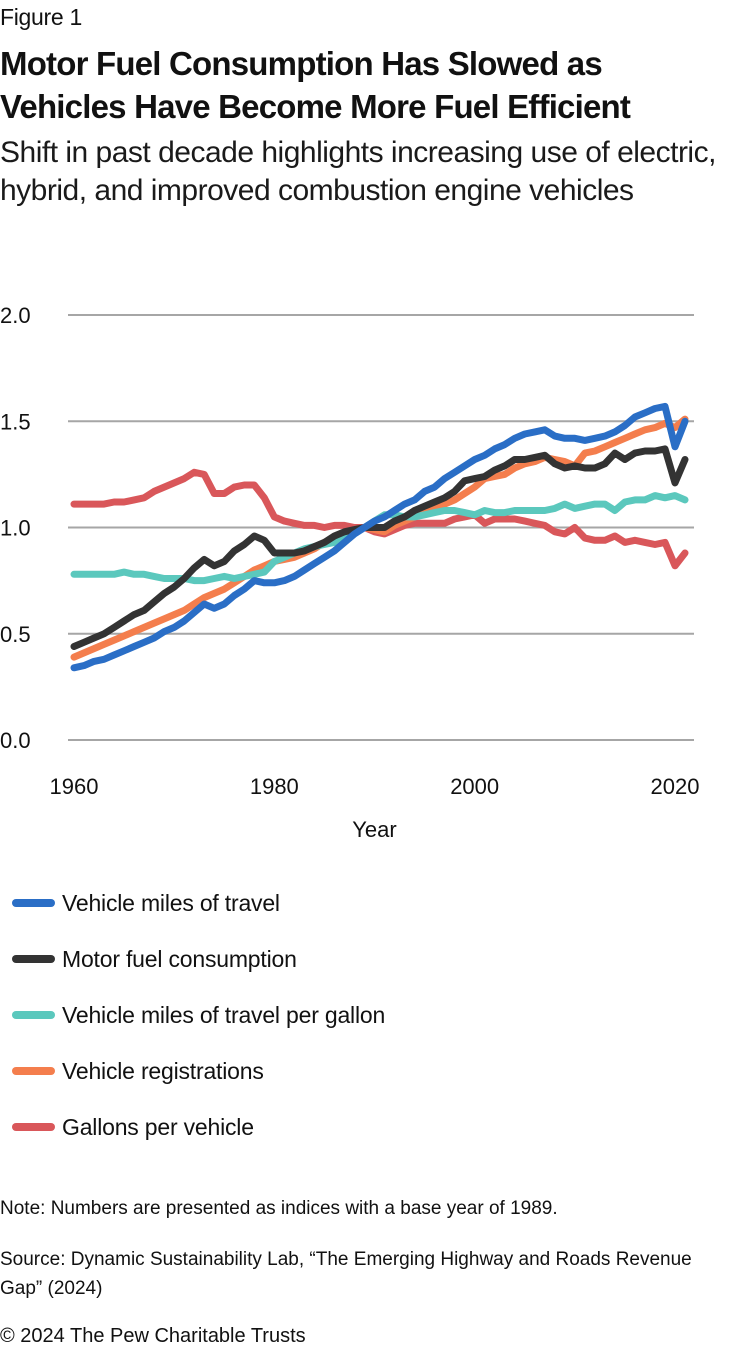 The width and height of the screenshot is (732, 1356). I want to click on x-tick-label: 1960, so click(74, 786).